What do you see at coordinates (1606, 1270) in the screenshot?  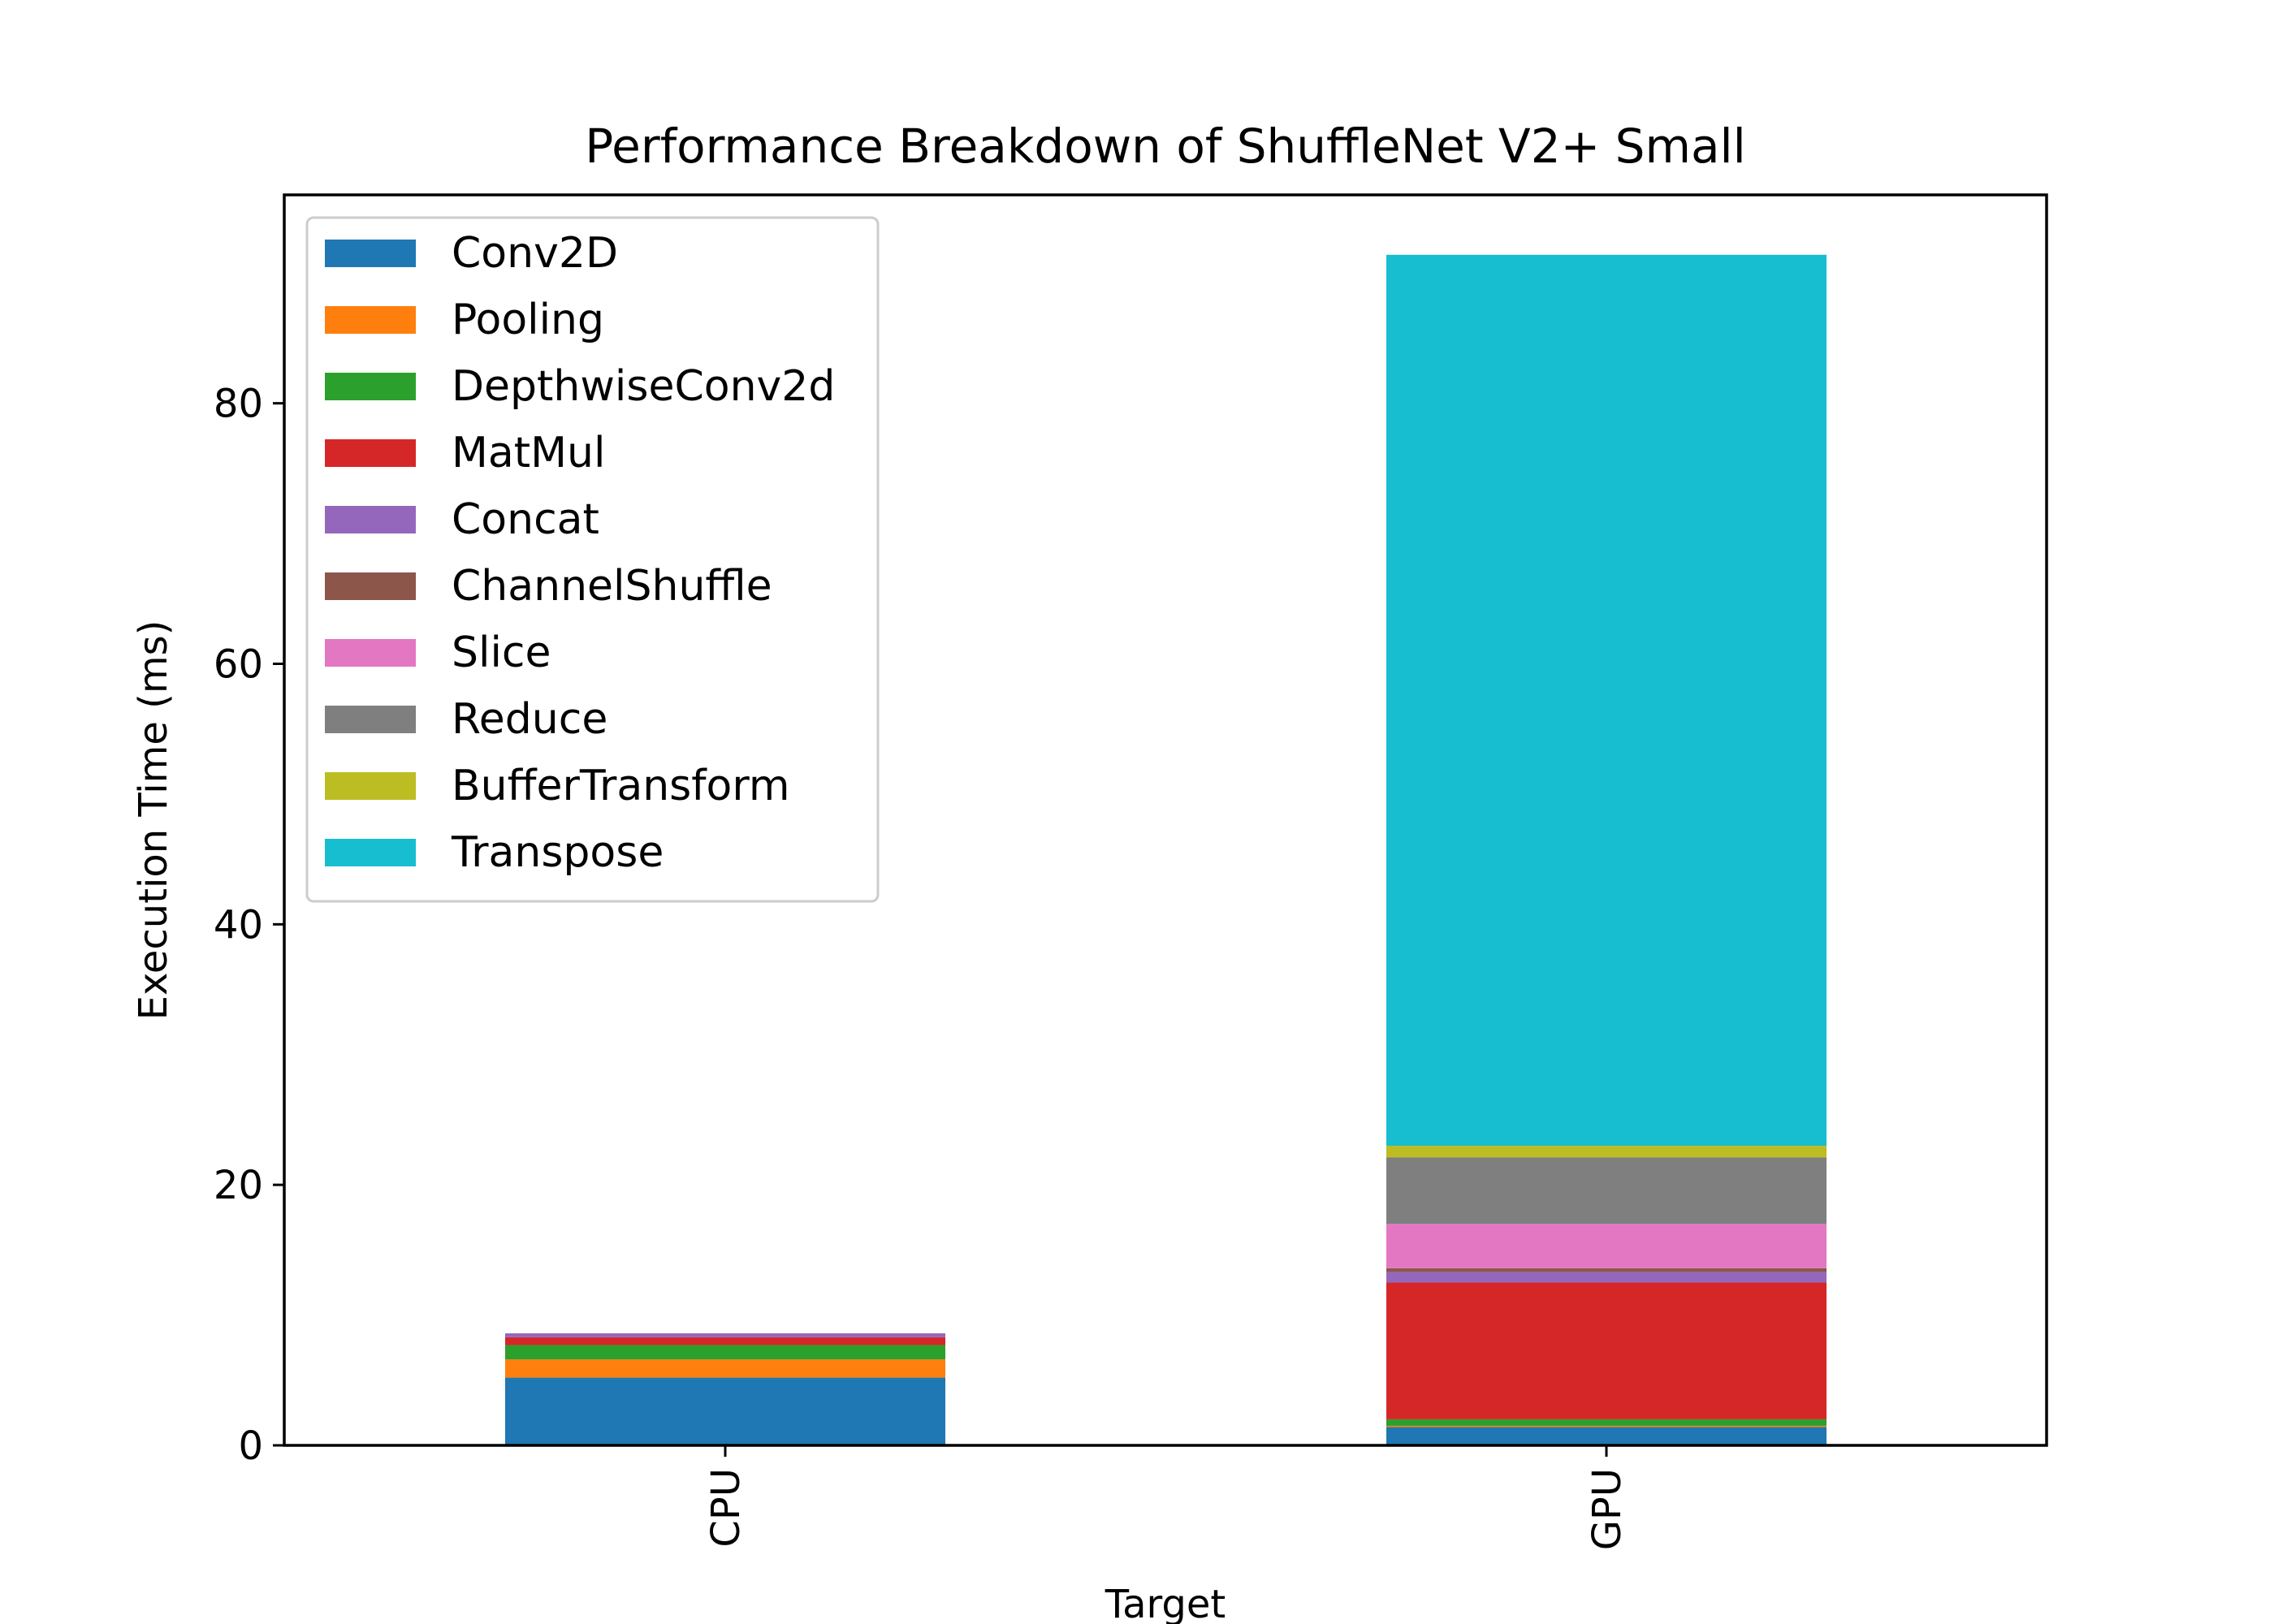 I see `bar-segment-gpu-channelshuffle` at bounding box center [1606, 1270].